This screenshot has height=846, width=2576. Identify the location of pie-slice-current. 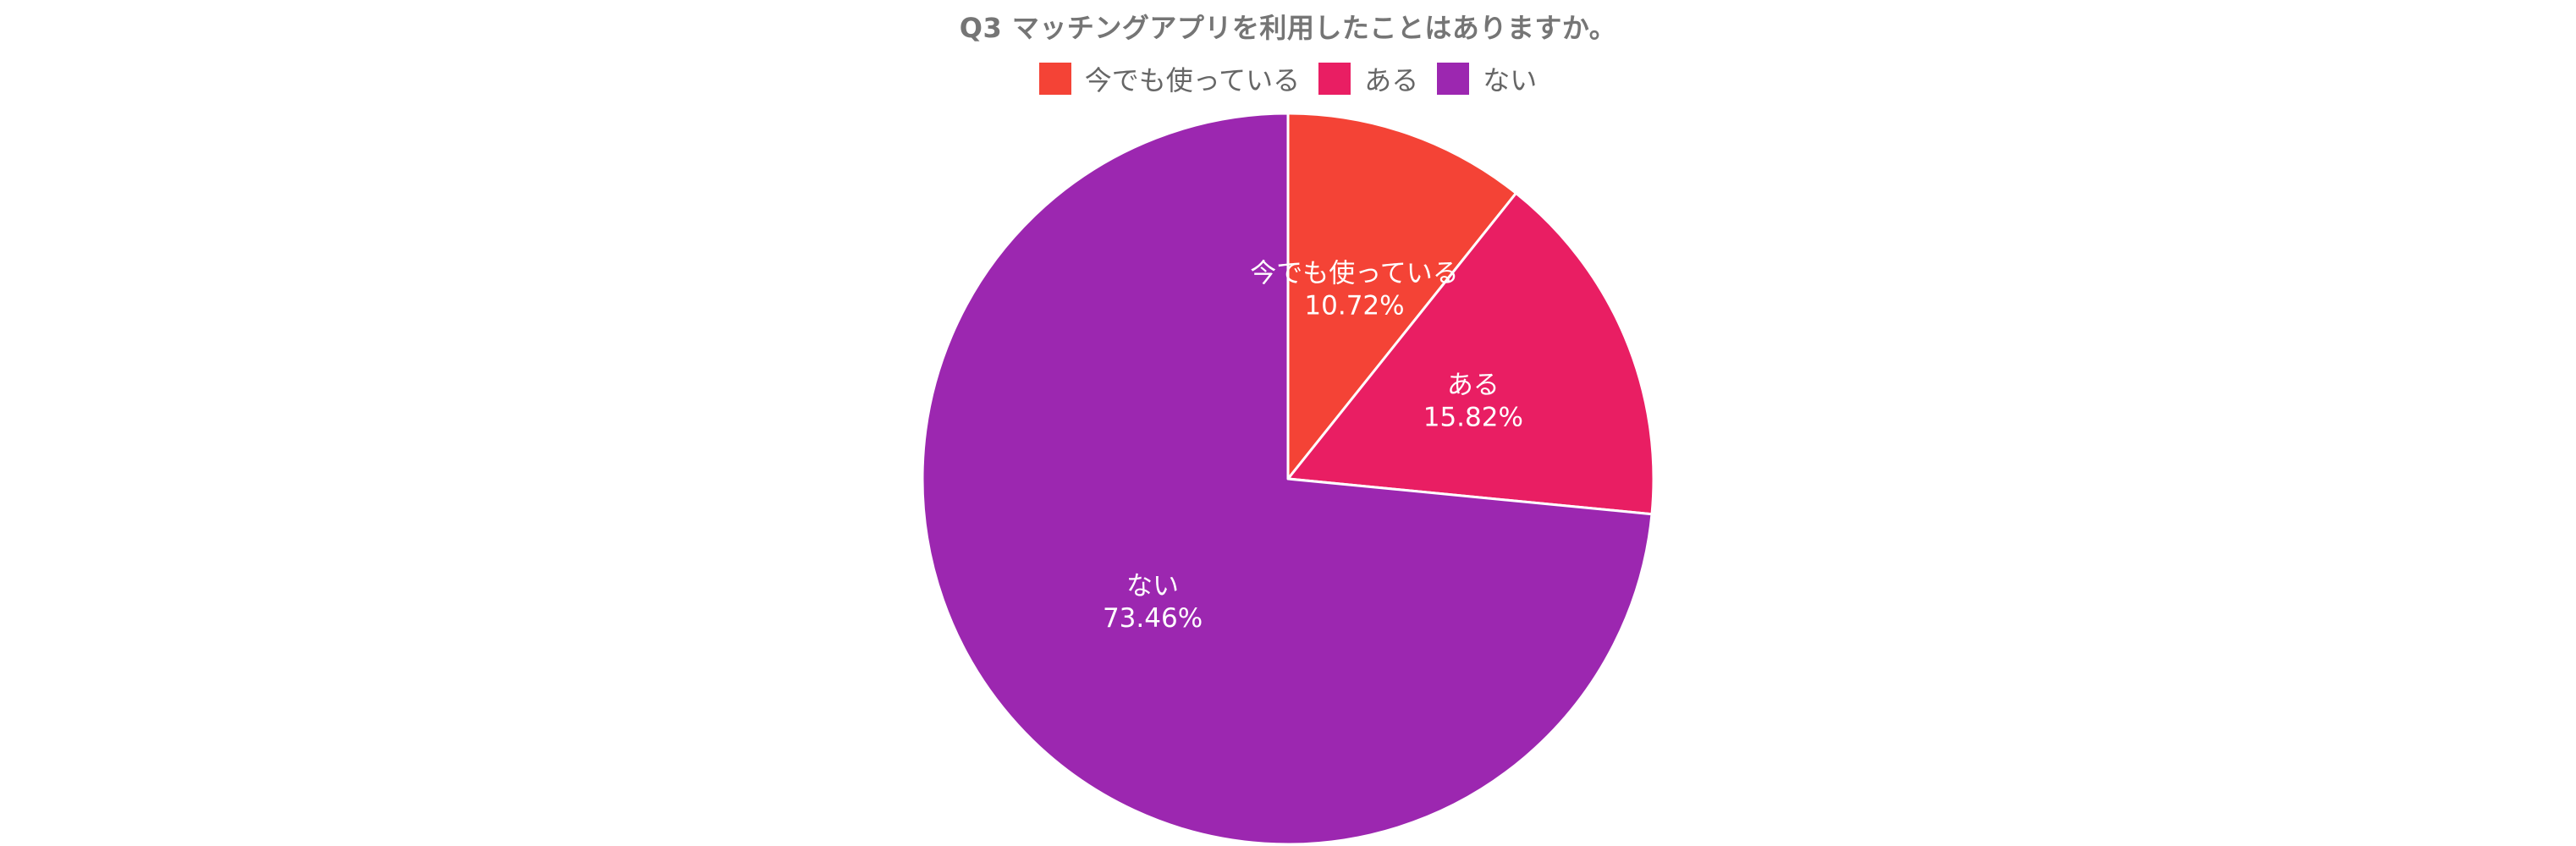
(1401, 296).